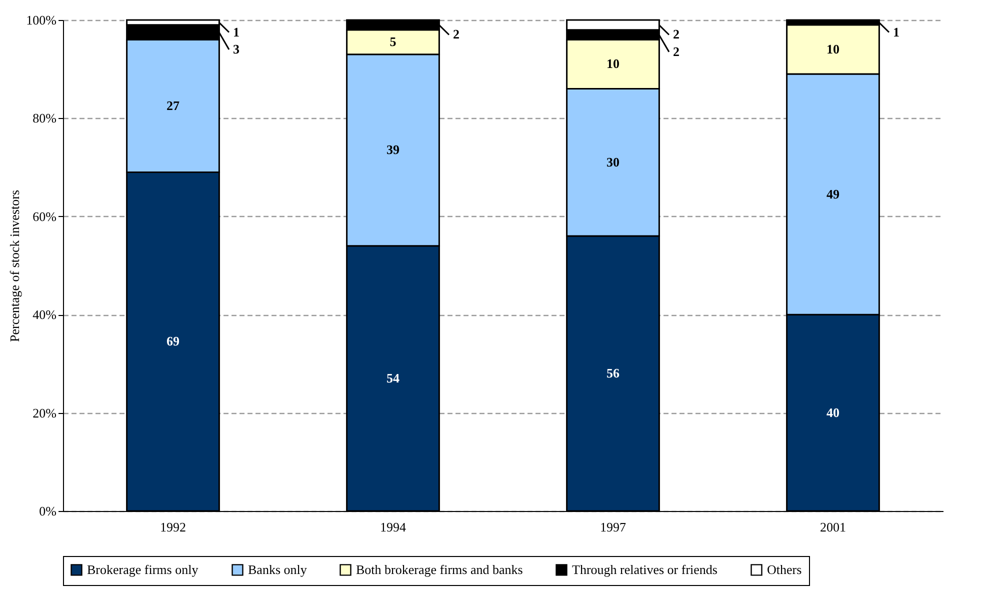 This screenshot has width=986, height=592. Describe the element at coordinates (173, 105) in the screenshot. I see `data-label: 27` at that location.